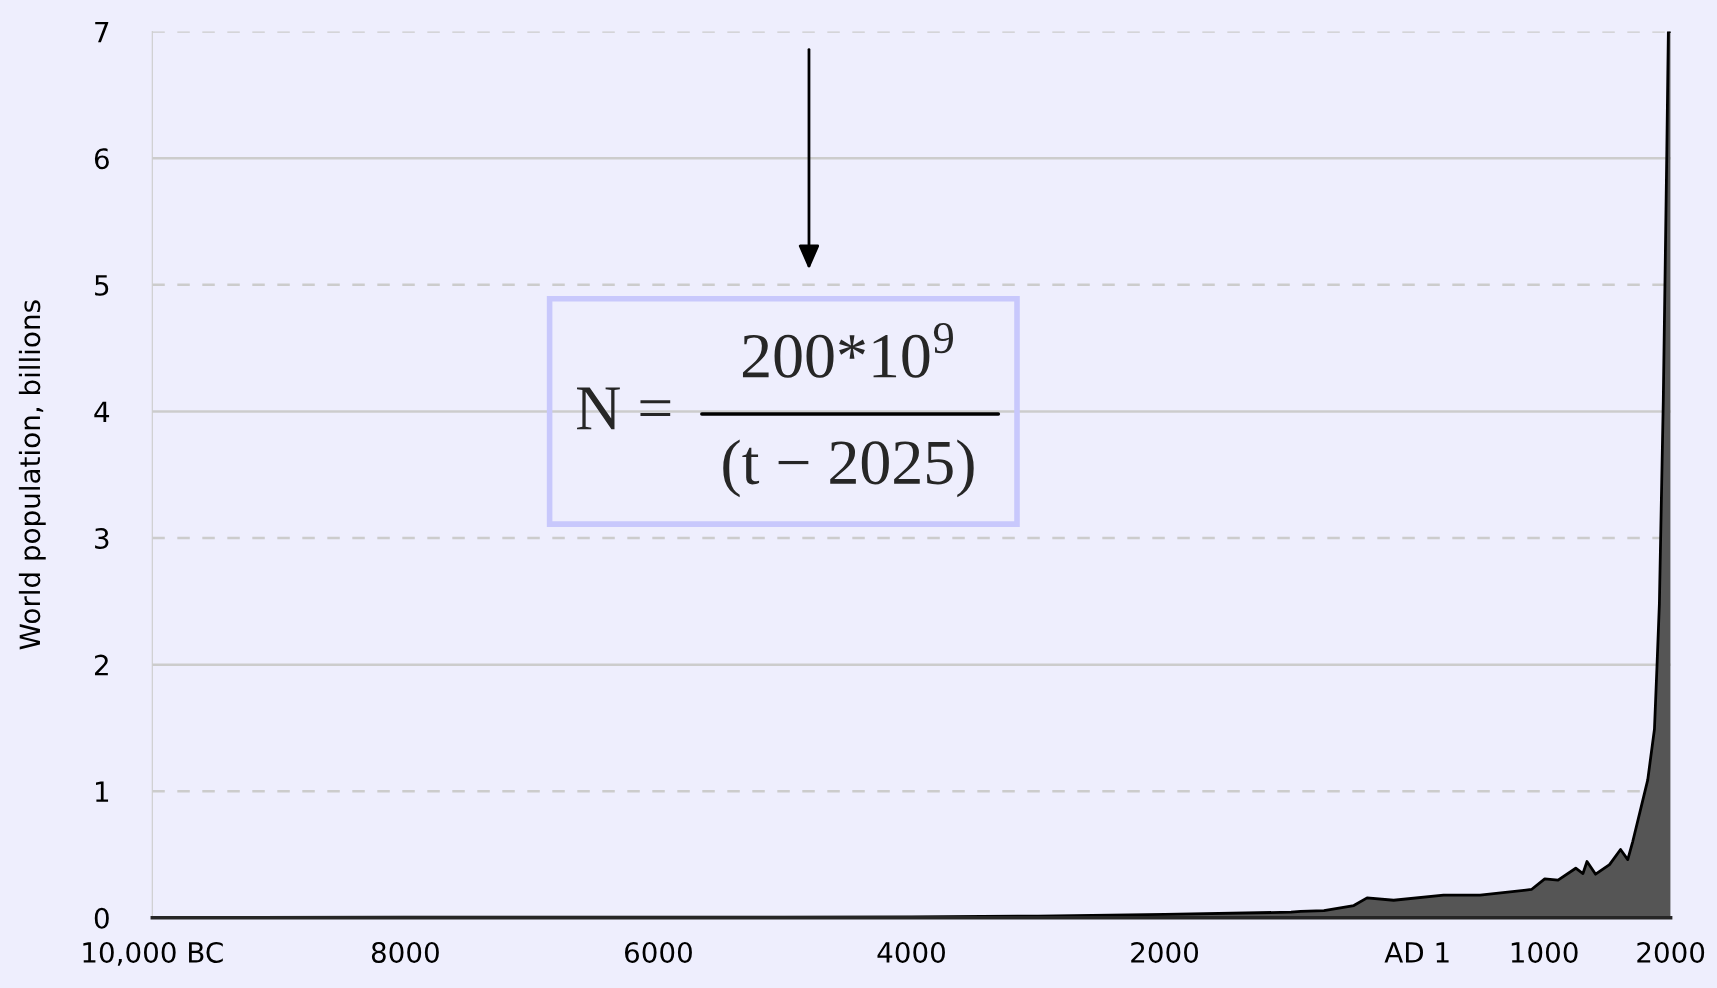 This screenshot has height=988, width=1717. I want to click on x-tick-label: 6000, so click(658, 952).